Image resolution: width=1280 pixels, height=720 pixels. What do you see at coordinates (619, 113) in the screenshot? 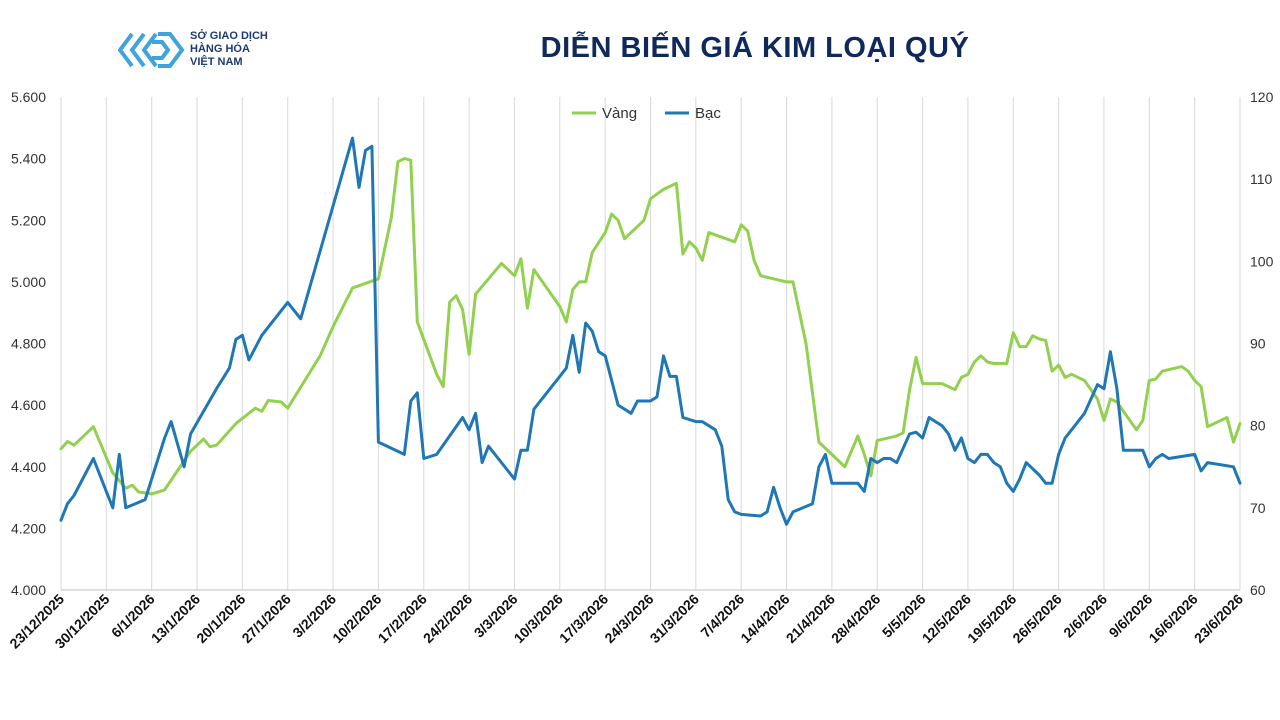
I see `legend-label: Vàng` at bounding box center [619, 113].